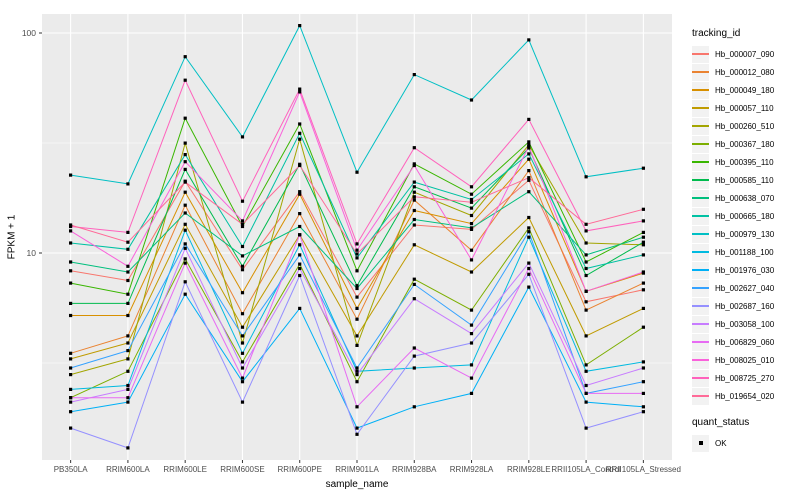 The height and width of the screenshot is (500, 800). What do you see at coordinates (745, 288) in the screenshot?
I see `legend-item-label: Hb_002627_040` at bounding box center [745, 288].